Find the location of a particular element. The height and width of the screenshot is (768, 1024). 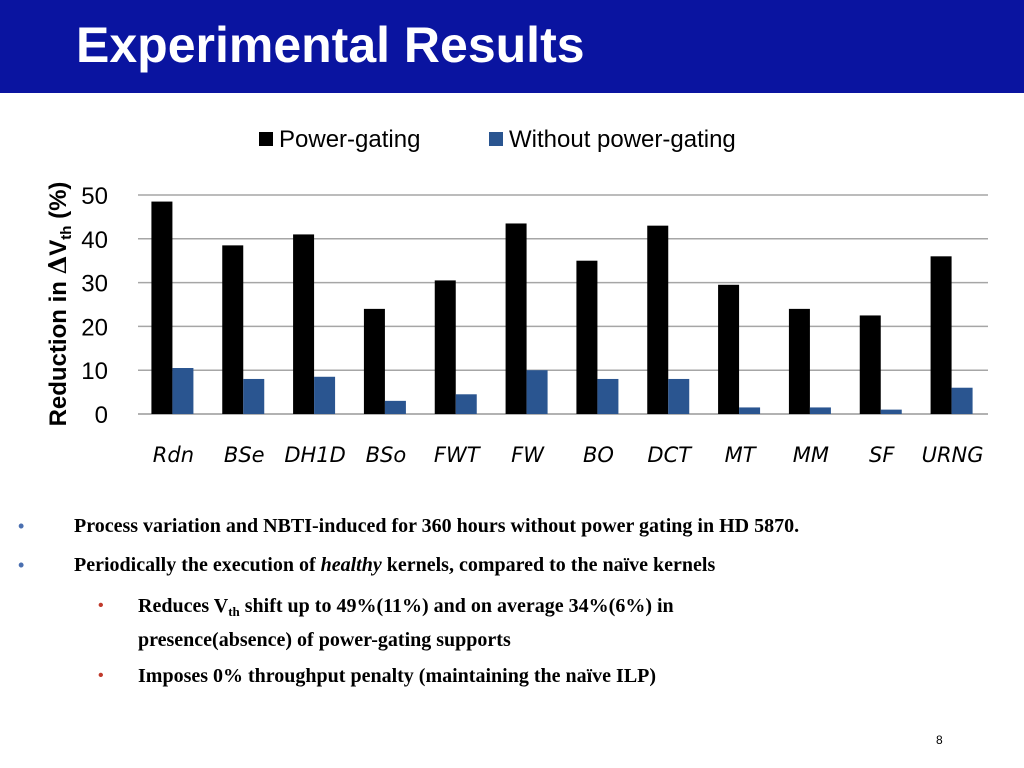

x-tick-label: BO is located at coordinates (598, 455).